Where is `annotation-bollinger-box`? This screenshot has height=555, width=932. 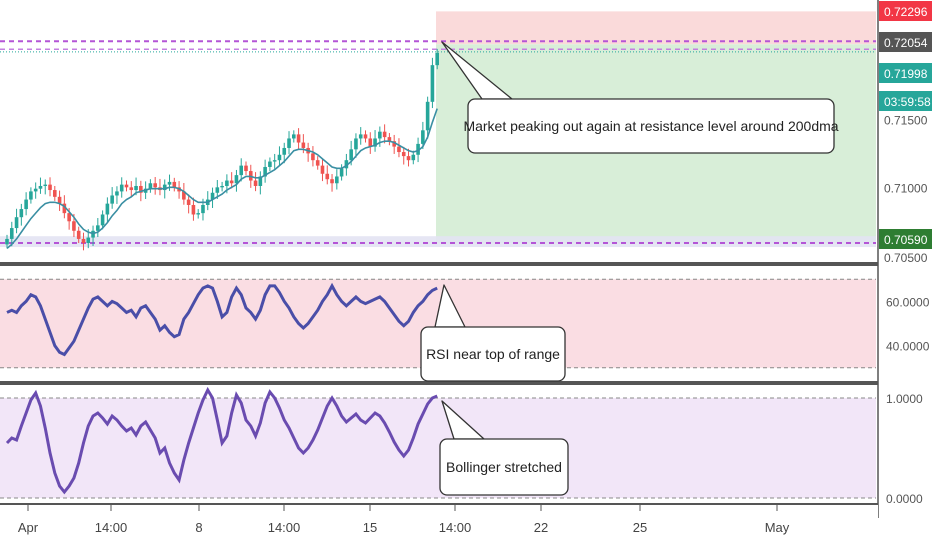 annotation-bollinger-box is located at coordinates (504, 467).